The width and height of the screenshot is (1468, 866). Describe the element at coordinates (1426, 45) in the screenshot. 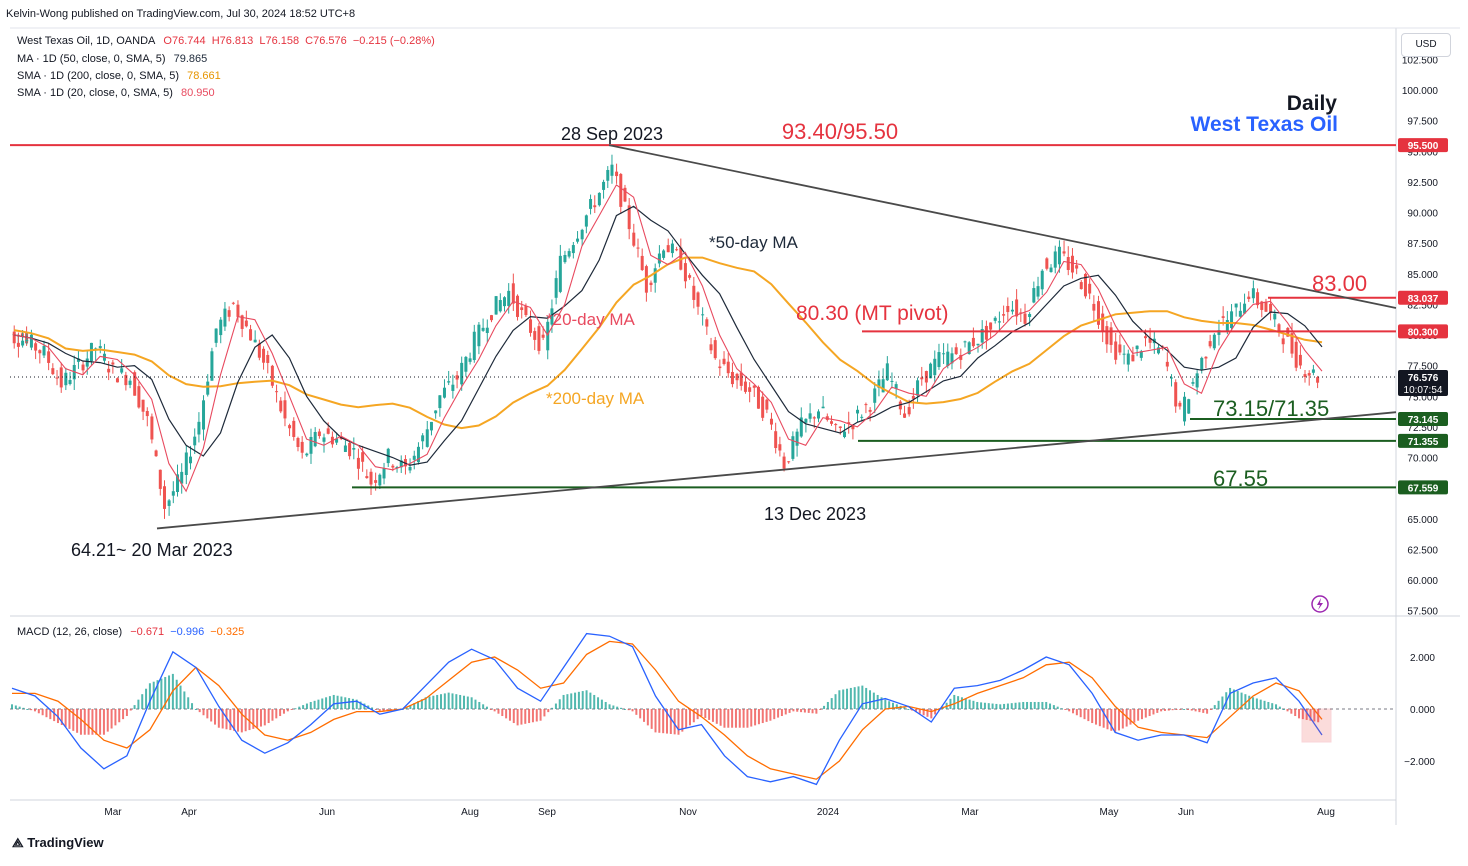

I see `currency-button: USD` at that location.